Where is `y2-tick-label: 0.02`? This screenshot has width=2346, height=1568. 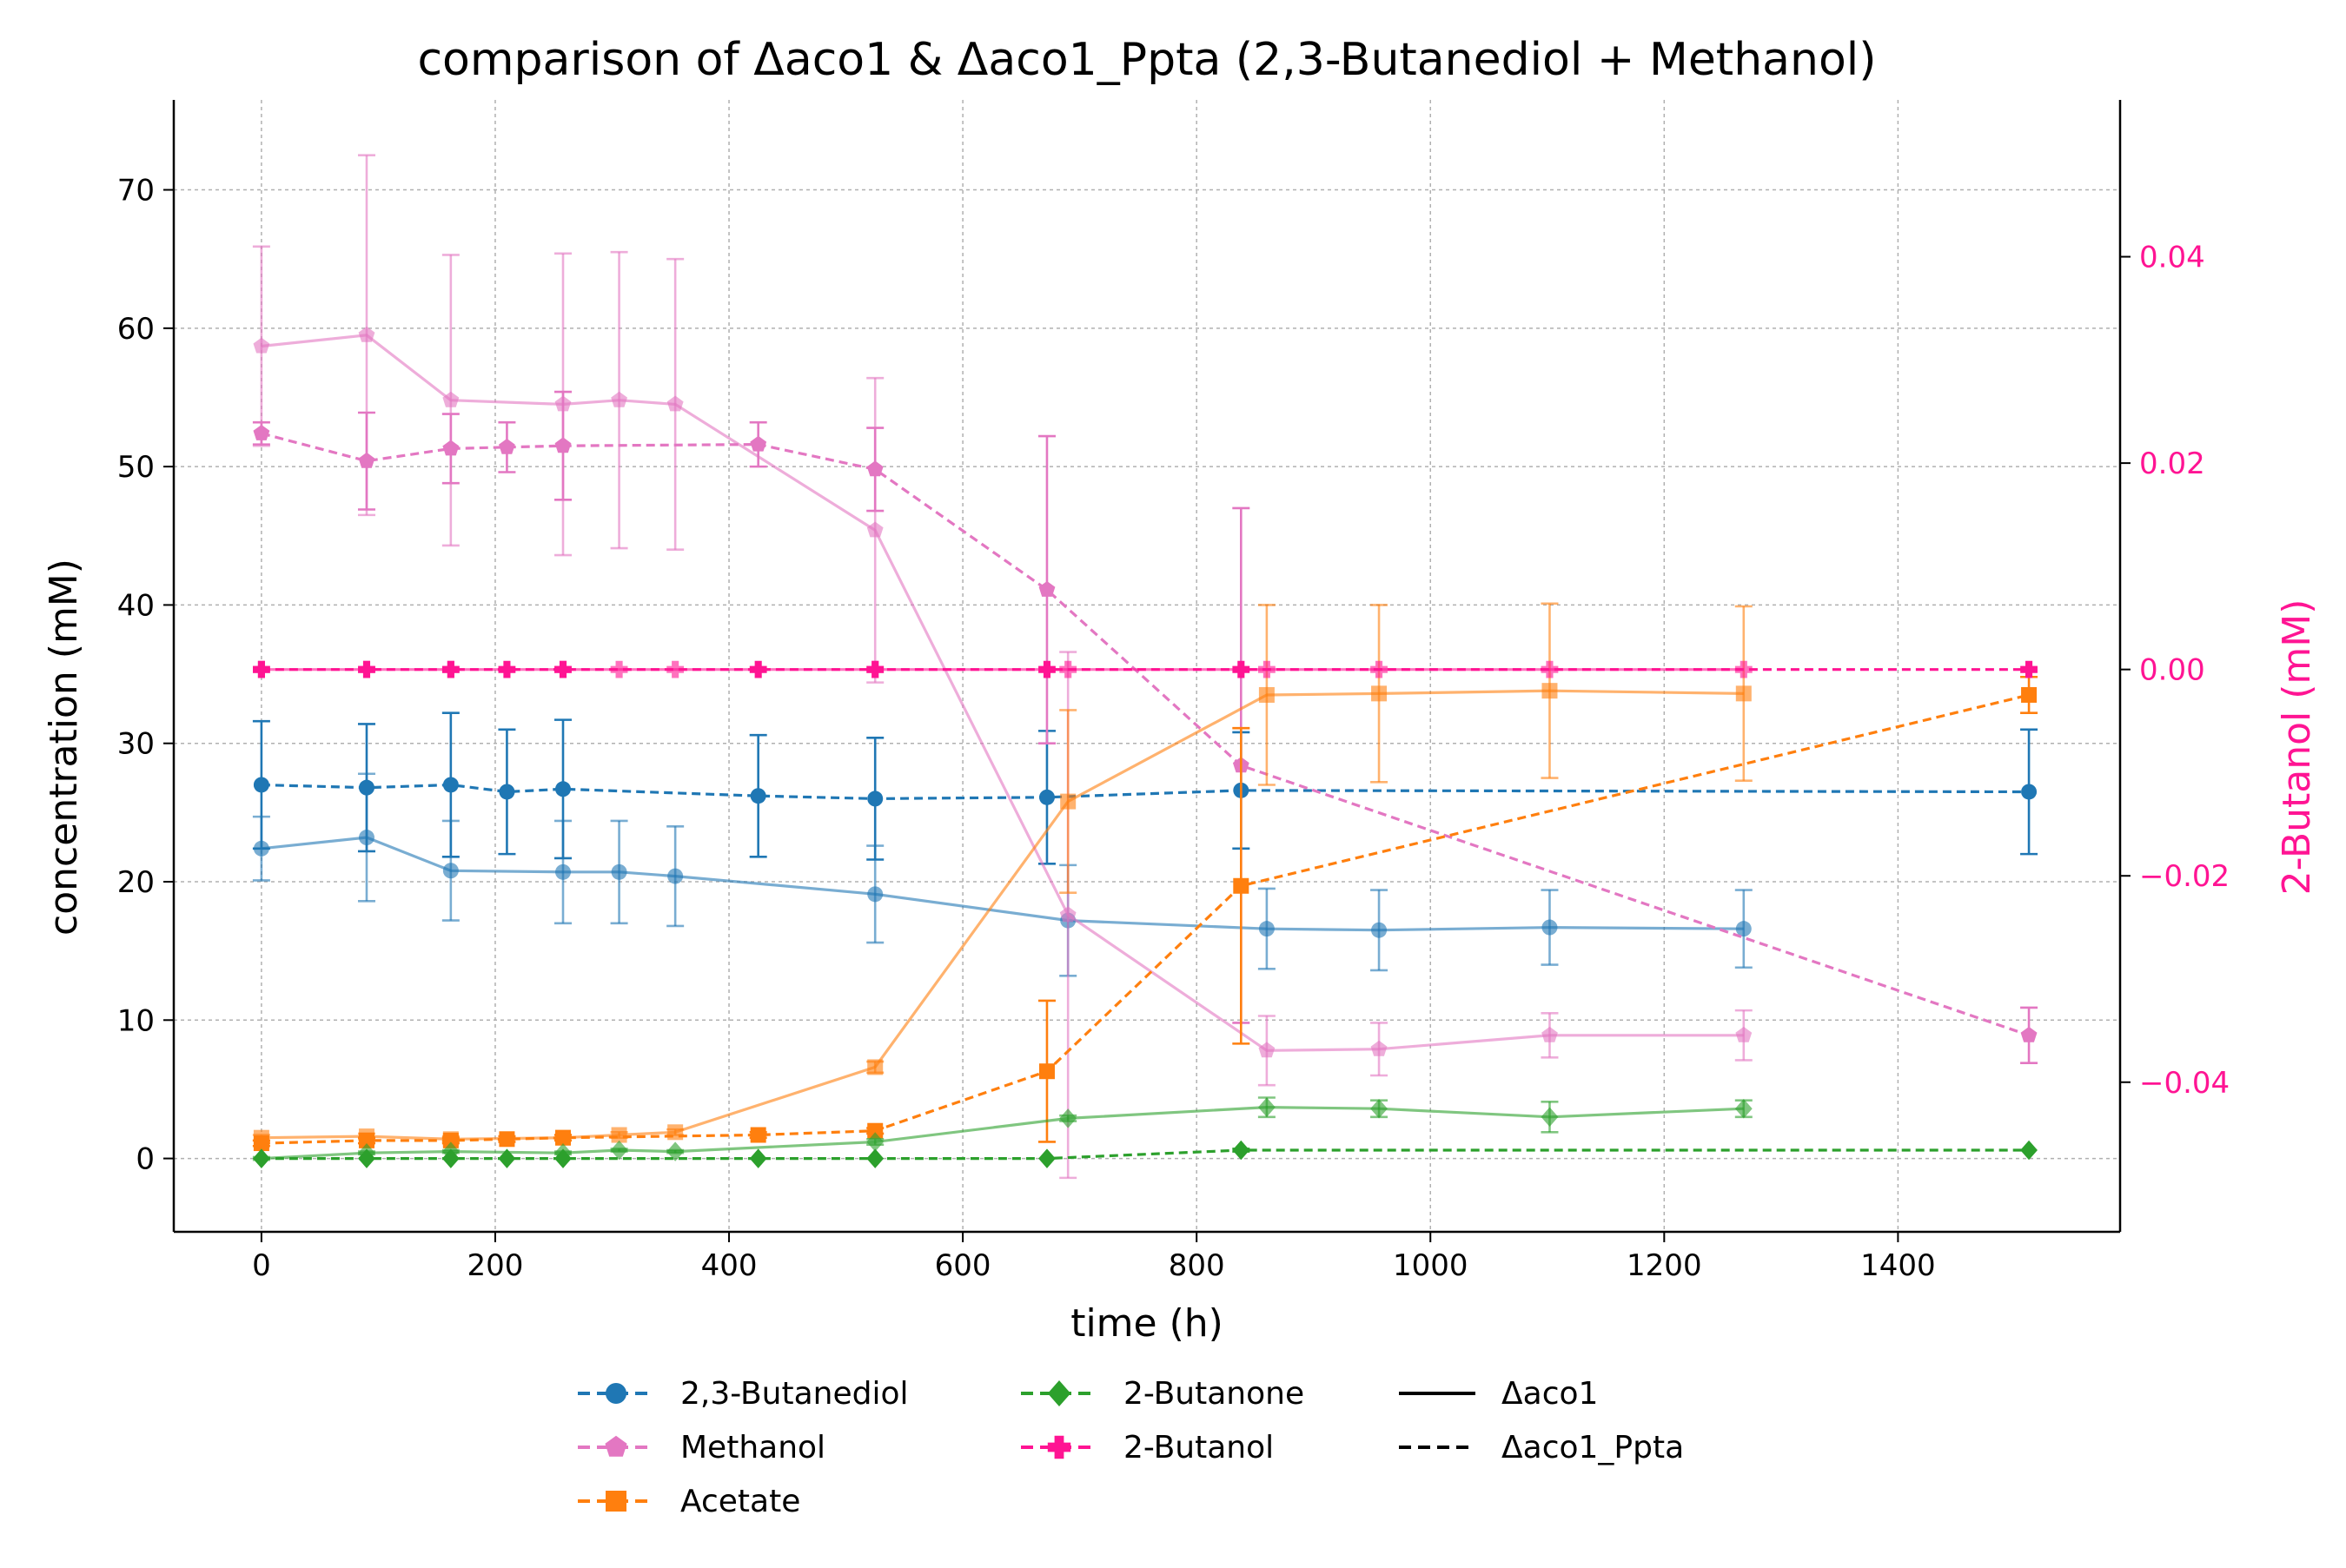
y2-tick-label: 0.02 is located at coordinates (2172, 464).